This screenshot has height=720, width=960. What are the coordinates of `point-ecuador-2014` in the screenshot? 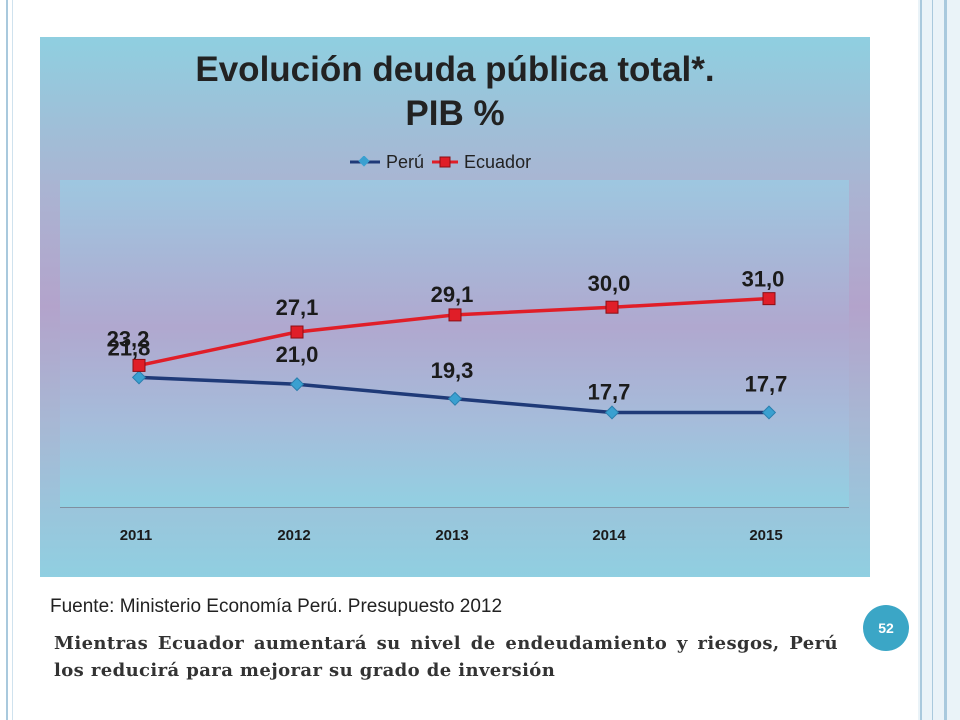 It's located at (612, 307).